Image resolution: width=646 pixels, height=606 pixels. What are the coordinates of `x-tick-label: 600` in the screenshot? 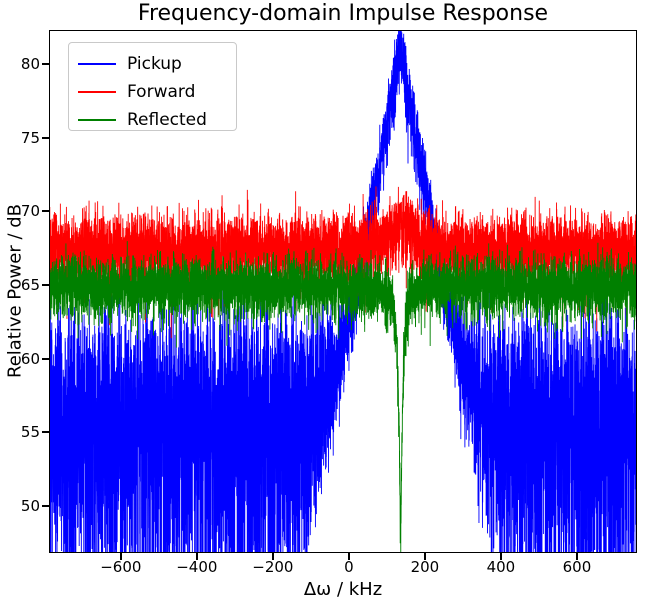 It's located at (577, 567).